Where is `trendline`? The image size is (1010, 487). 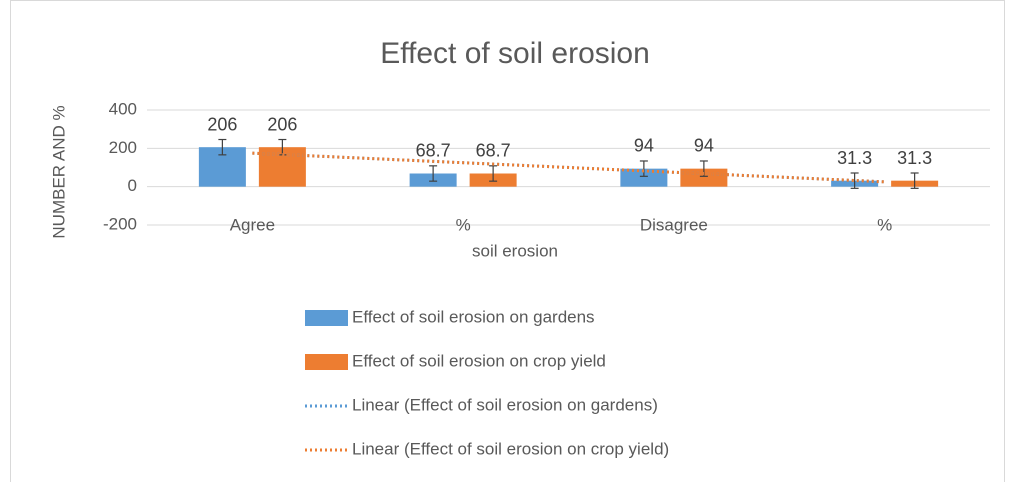
trendline is located at coordinates (568, 167).